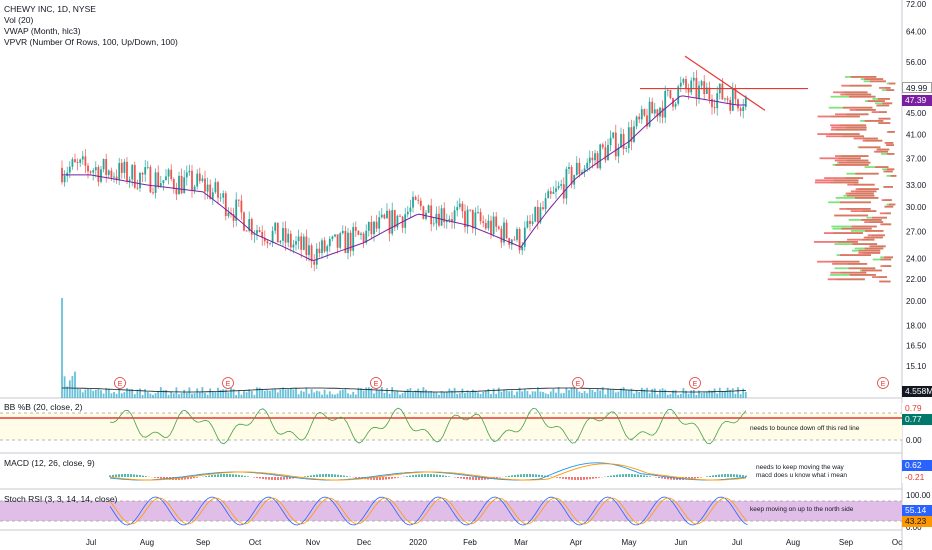  Describe the element at coordinates (49, 463) in the screenshot. I see `macd-panel-label: MACD (12, 26, close, 9)` at that location.